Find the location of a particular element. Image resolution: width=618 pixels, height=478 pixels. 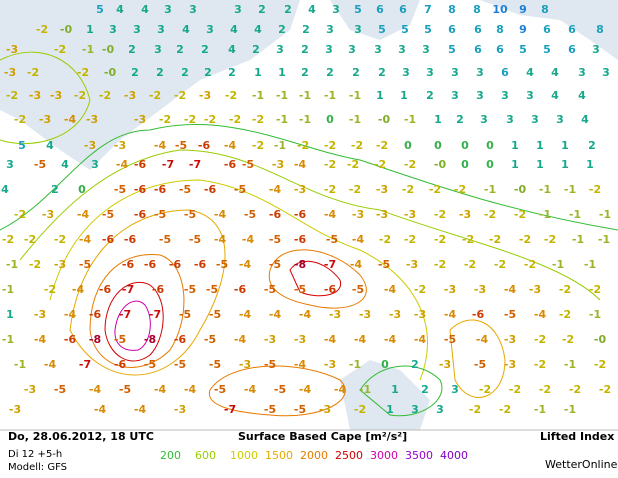

map-label: -8 is located at coordinates (300, 264).